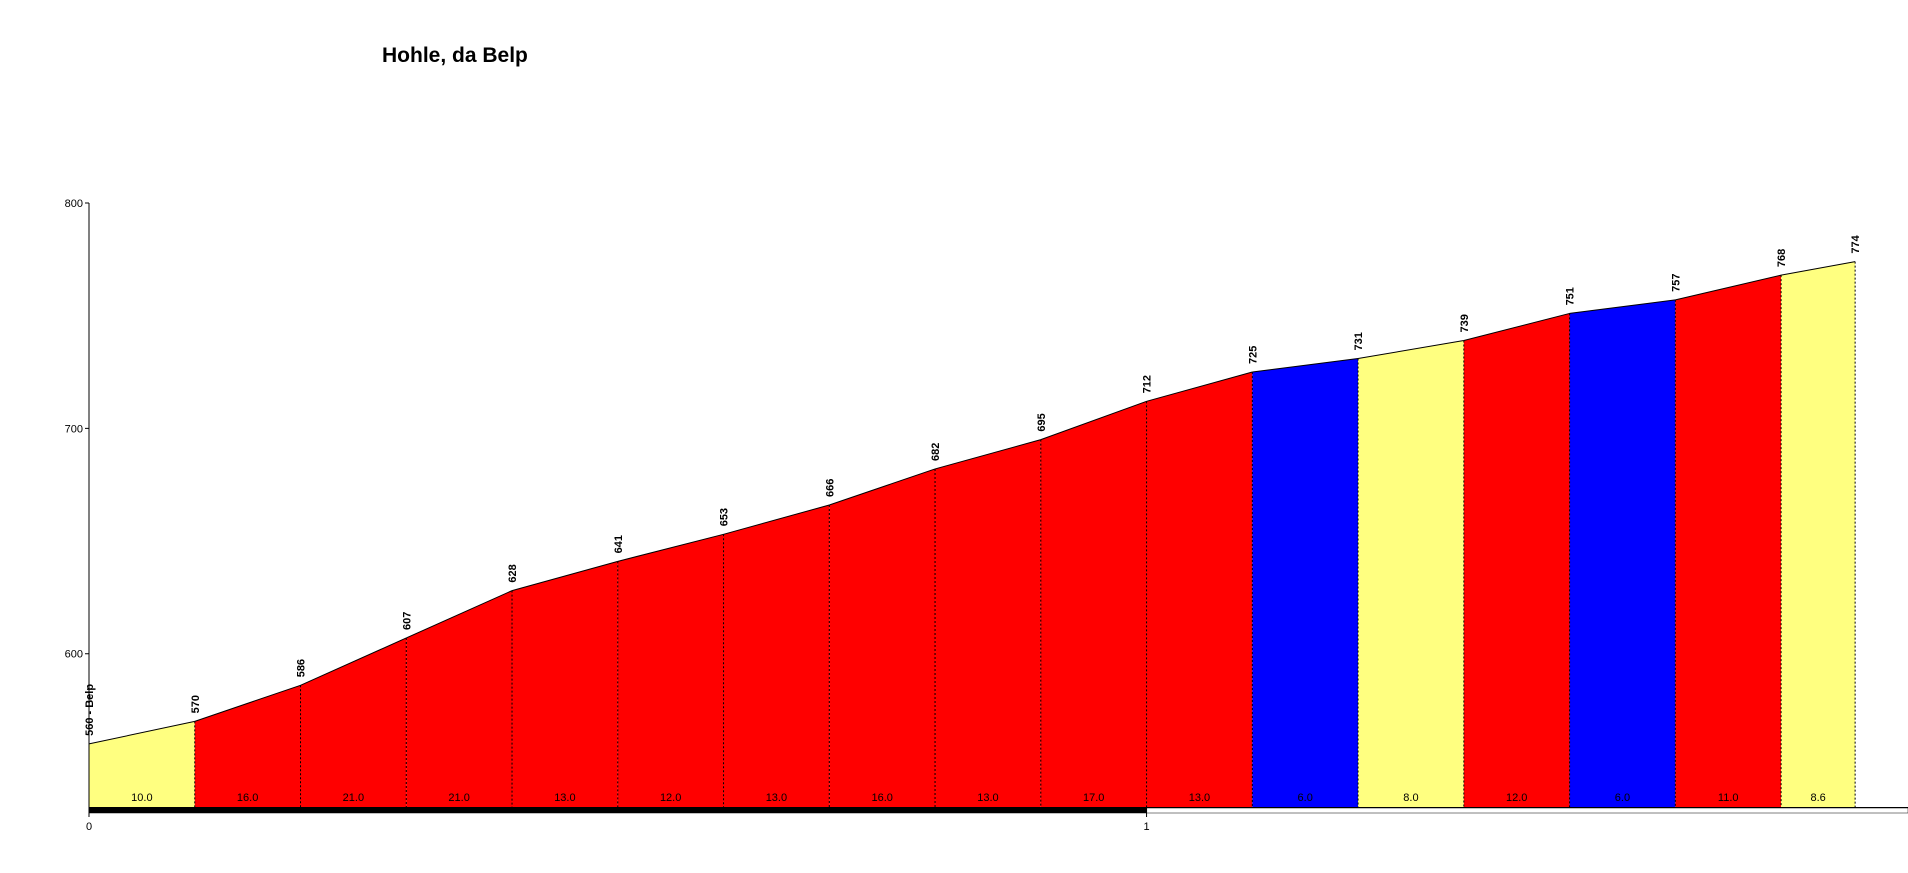 This screenshot has height=873, width=1908. Describe the element at coordinates (513, 573) in the screenshot. I see `elevation-label: 628` at that location.